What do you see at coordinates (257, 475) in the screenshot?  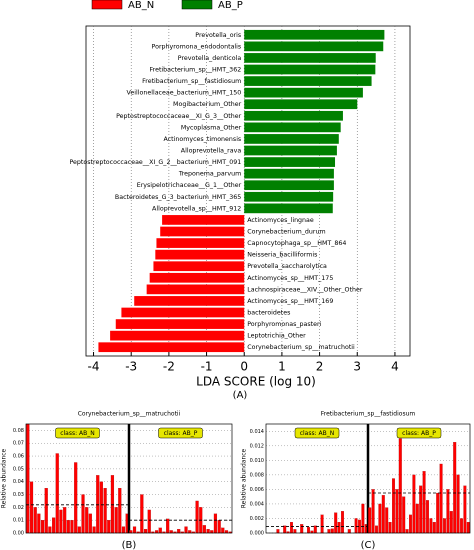 I see `y-tick-label: 0.008` at bounding box center [257, 475].